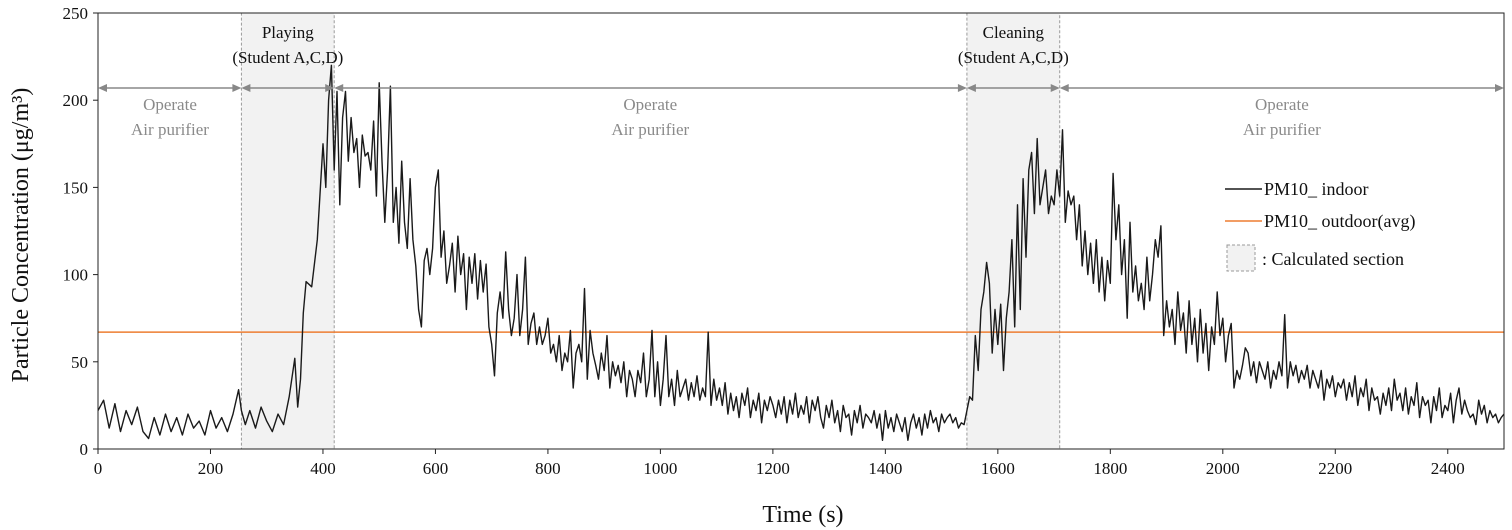 This screenshot has width=1512, height=530. Describe the element at coordinates (76, 187) in the screenshot. I see `y-tick-label: 150` at that location.